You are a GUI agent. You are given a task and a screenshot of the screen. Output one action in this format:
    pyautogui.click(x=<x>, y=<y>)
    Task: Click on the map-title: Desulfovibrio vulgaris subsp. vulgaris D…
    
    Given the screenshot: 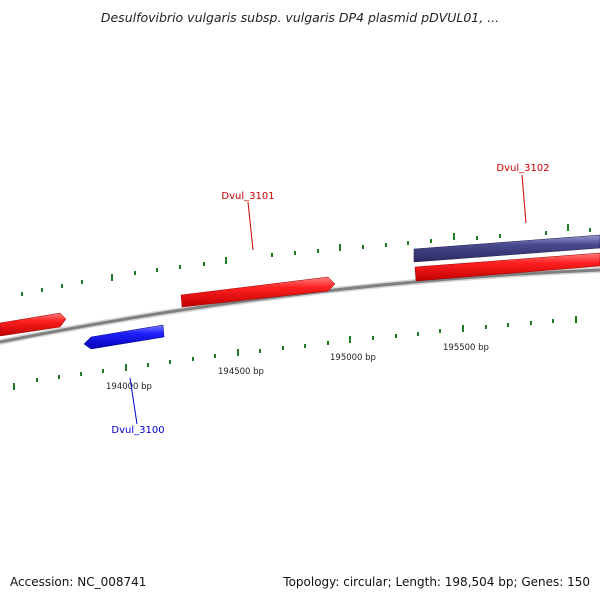 What is the action you would take?
    pyautogui.click(x=300, y=17)
    